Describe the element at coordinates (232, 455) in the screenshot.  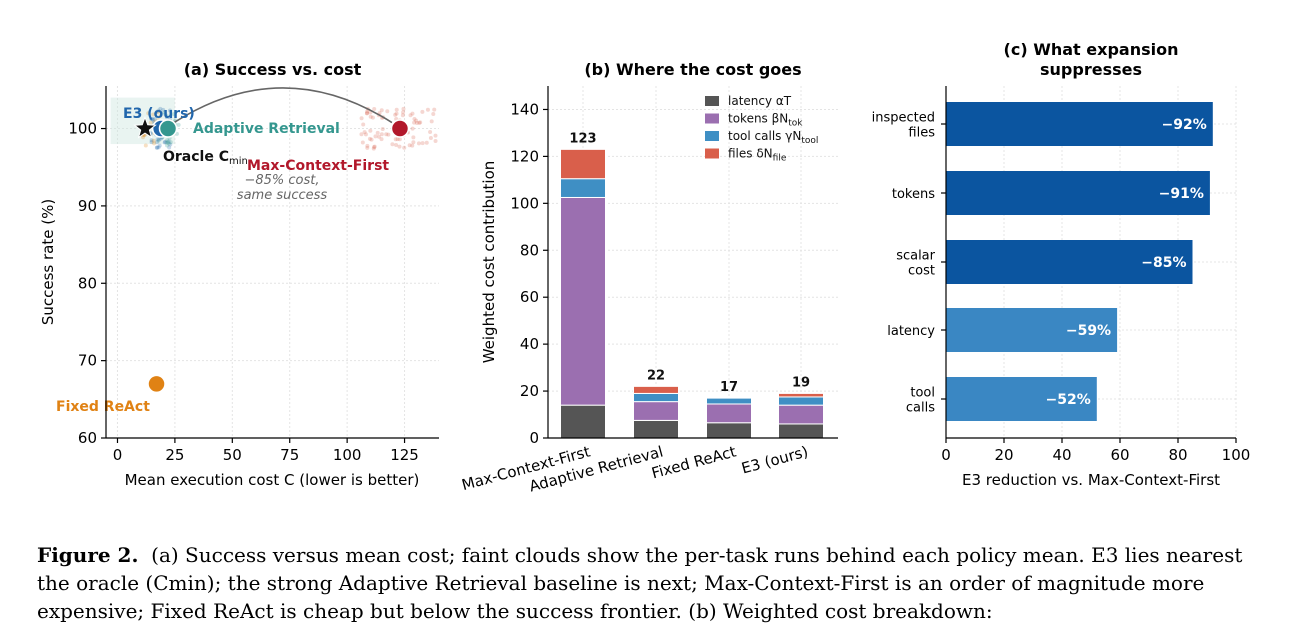
I see `x-tick-label: 50` at that location.